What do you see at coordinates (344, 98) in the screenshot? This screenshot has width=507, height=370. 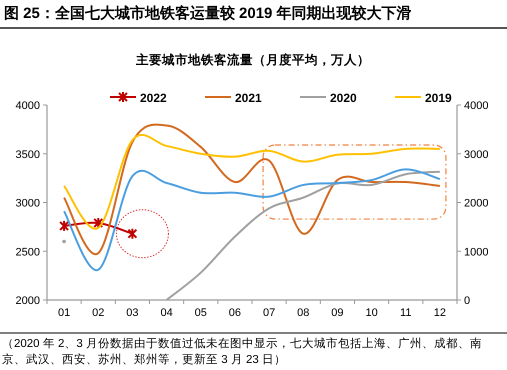 I see `legend-label: 2020` at bounding box center [344, 98].